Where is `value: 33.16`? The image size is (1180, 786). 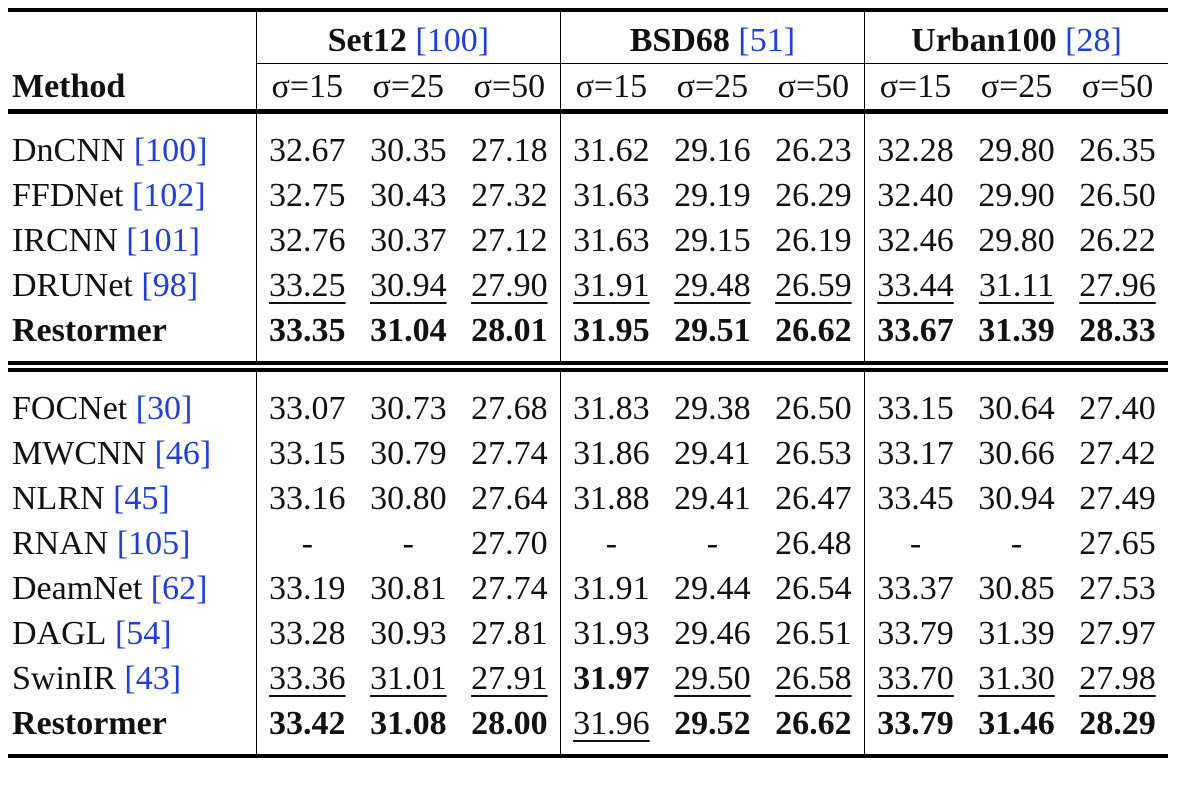 value: 33.16 is located at coordinates (307, 498).